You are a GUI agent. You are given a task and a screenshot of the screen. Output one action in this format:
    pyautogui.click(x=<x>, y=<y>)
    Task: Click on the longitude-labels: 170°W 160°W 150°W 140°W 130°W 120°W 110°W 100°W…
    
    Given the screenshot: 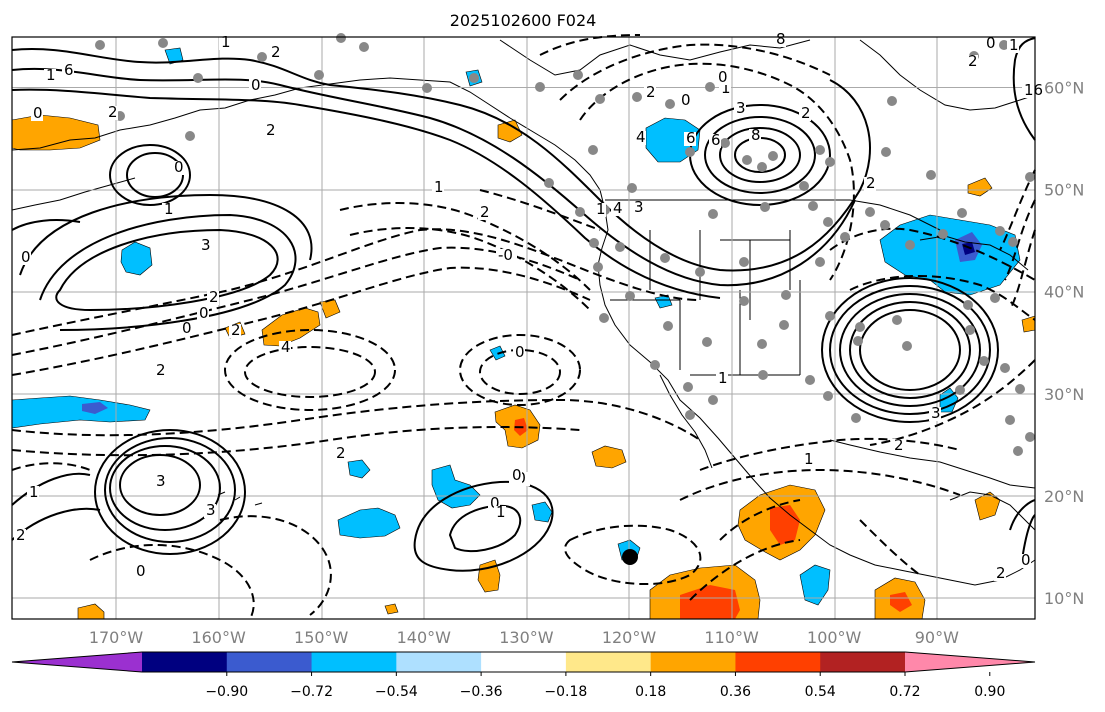 What is the action you would take?
    pyautogui.click(x=524, y=637)
    